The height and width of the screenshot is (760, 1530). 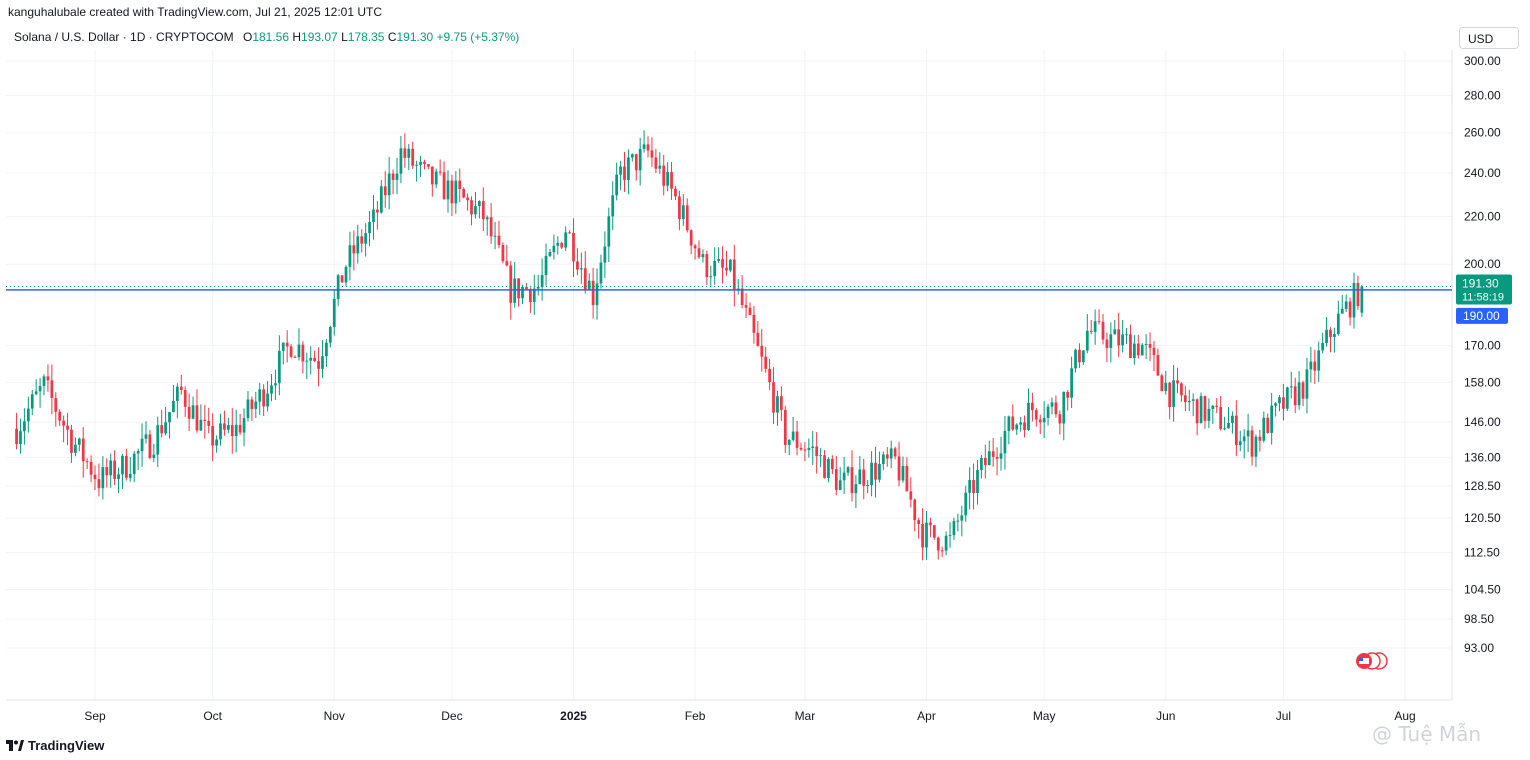 I want to click on y-tick-label: 200.00, so click(x=1482, y=264).